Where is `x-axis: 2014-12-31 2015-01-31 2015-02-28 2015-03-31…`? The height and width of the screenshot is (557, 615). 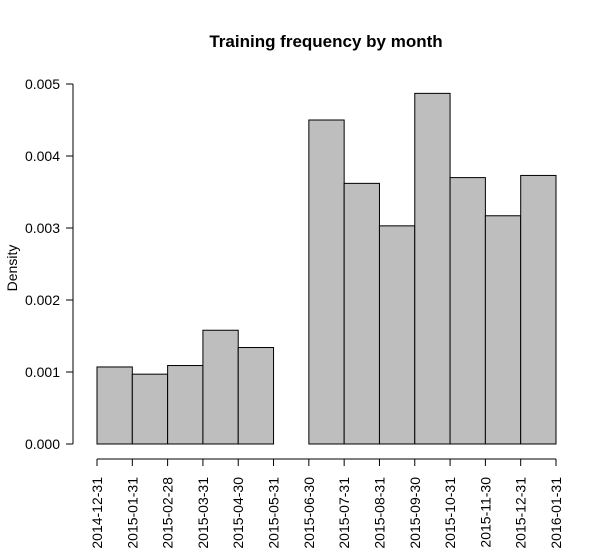 x-axis: 2014-12-31 2015-01-31 2015-02-28 2015-03-31… is located at coordinates (326, 503).